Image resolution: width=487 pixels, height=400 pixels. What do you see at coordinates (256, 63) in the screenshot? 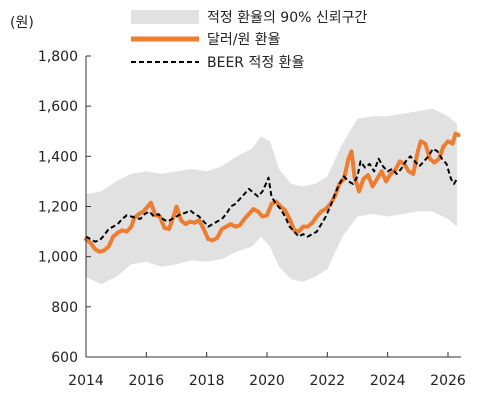
I see `legend-beer-label: BEER 적정 환율` at bounding box center [256, 63].